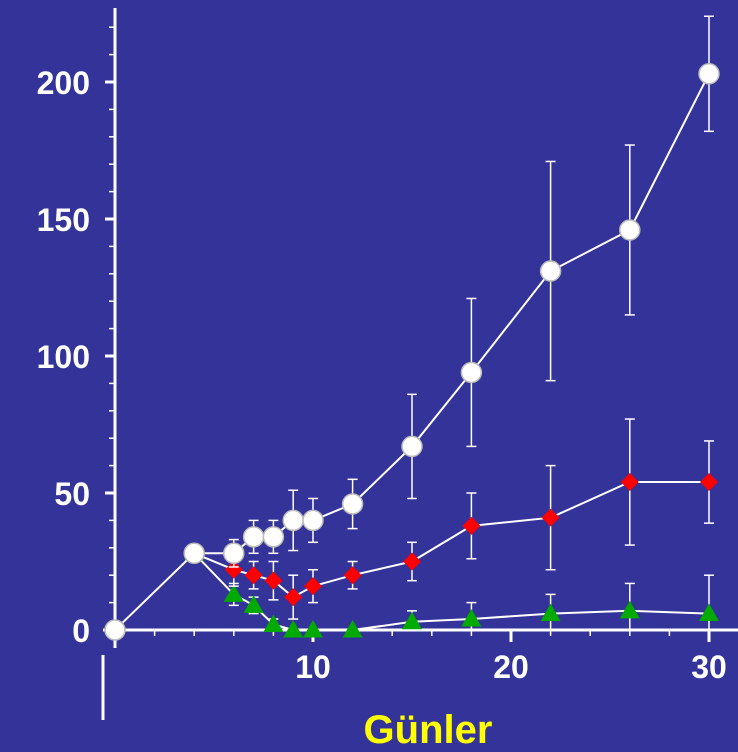 The height and width of the screenshot is (752, 738). Describe the element at coordinates (451, 590) in the screenshot. I see `series-triangle` at that location.